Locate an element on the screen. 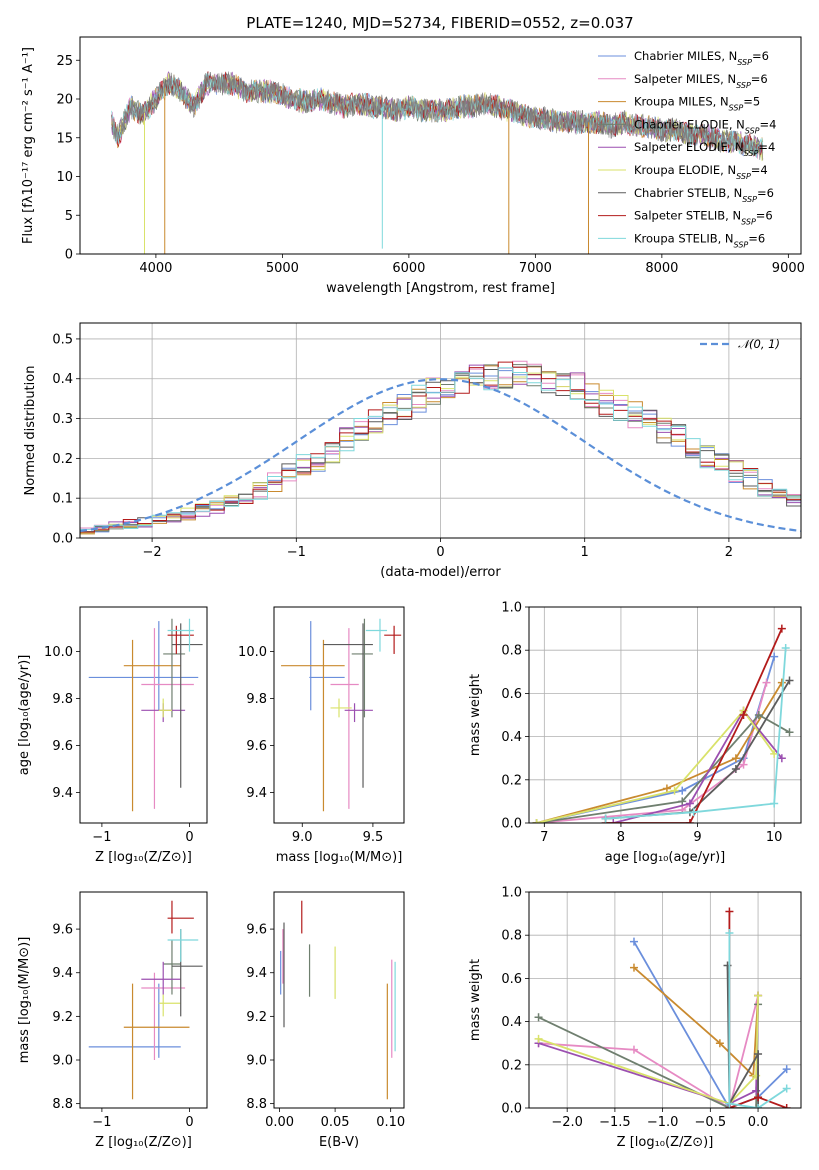 The height and width of the screenshot is (1170, 819). legend-entry: Salpeter MILES, NSSP=6 is located at coordinates (701, 81).